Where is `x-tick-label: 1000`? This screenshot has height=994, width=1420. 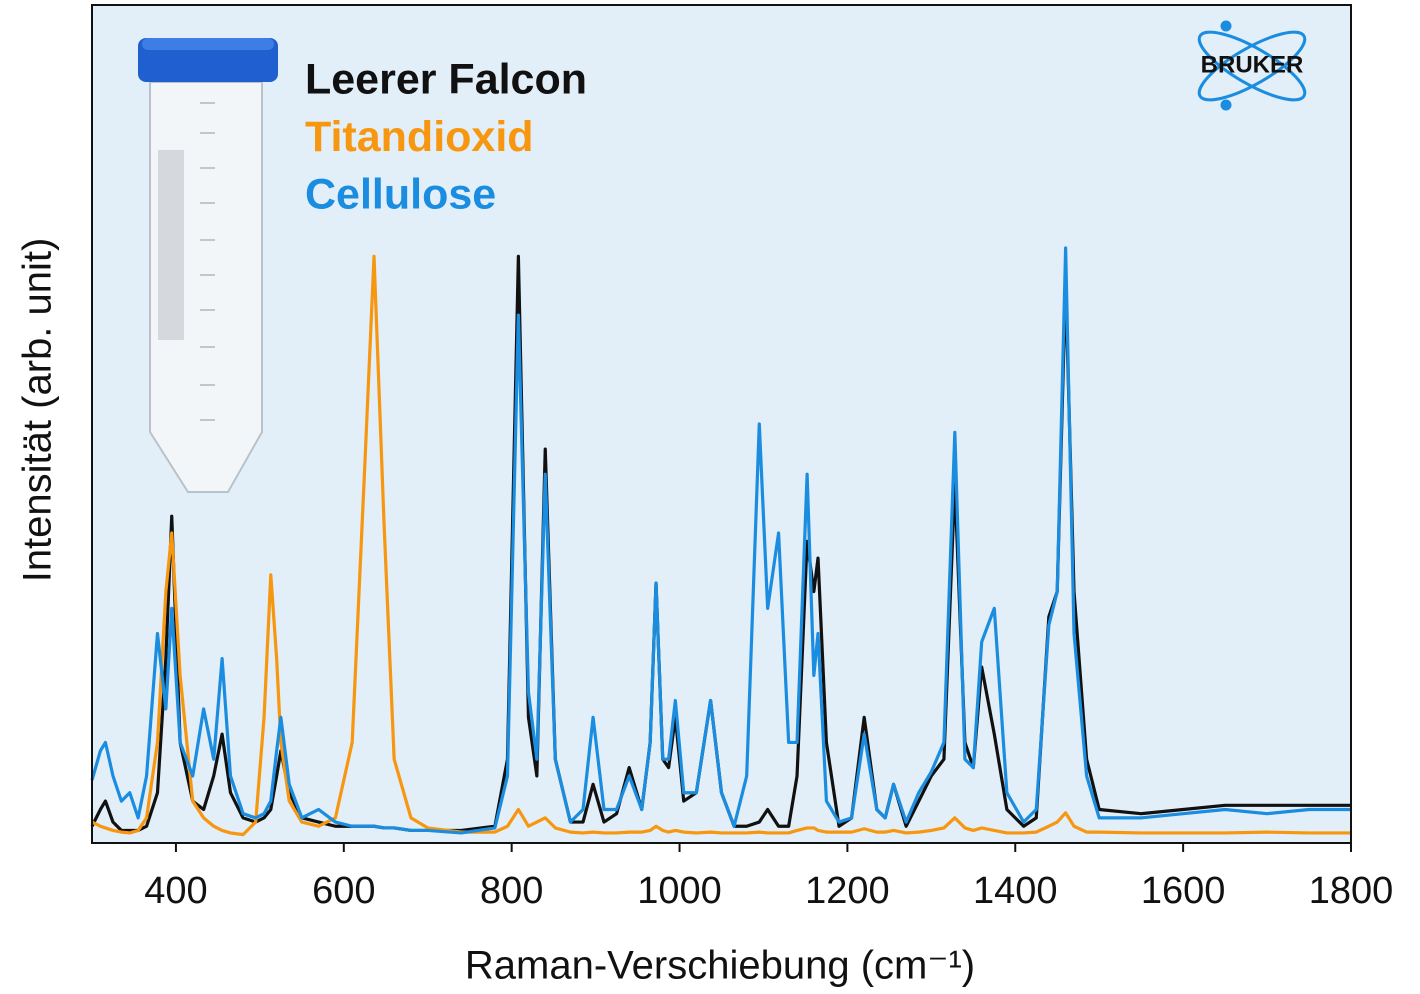 x-tick-label: 1000 is located at coordinates (679, 891).